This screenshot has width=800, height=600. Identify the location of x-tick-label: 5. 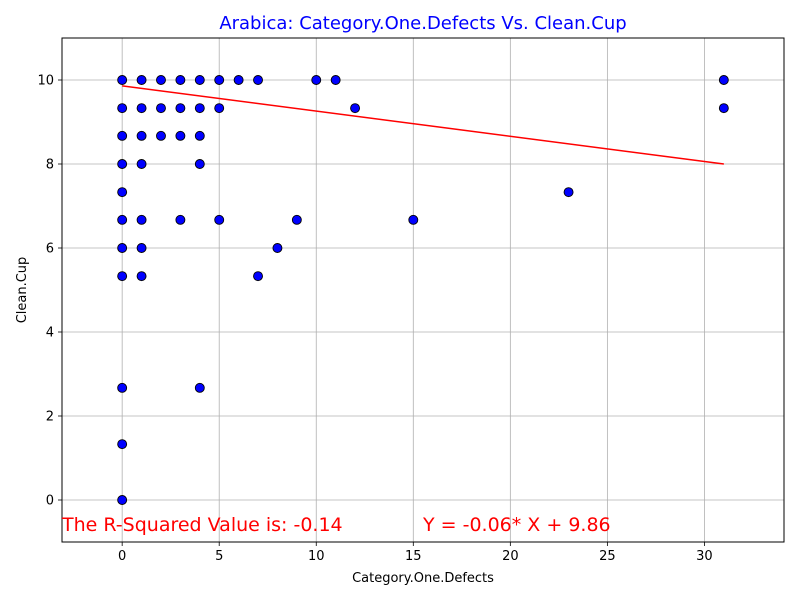
(219, 556).